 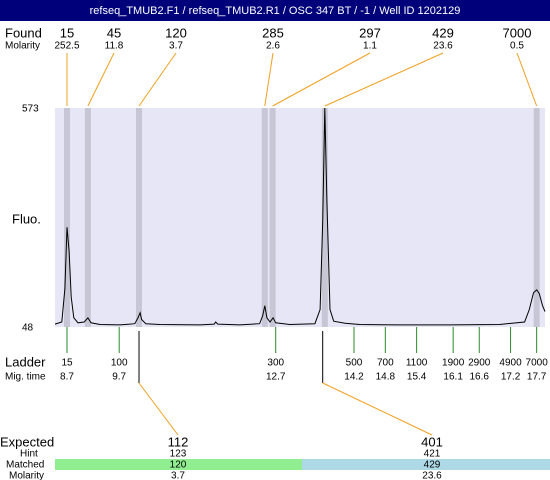 I want to click on expected-label: Expected, so click(x=27, y=441).